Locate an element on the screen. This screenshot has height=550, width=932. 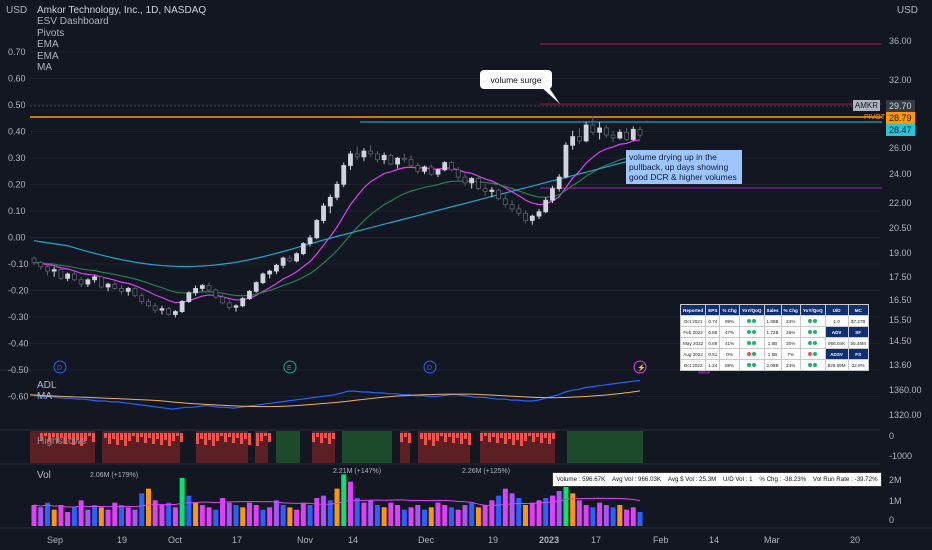
x-tick-label: Oct is located at coordinates (175, 540).